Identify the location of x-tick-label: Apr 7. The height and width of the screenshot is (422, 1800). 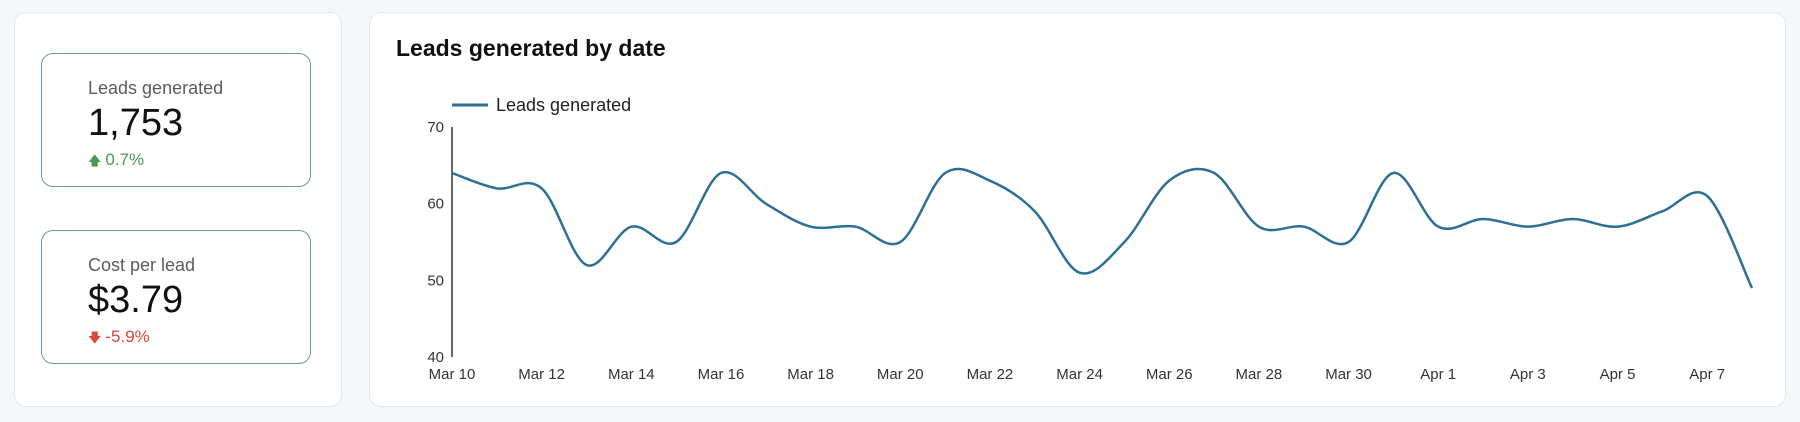
(1707, 374).